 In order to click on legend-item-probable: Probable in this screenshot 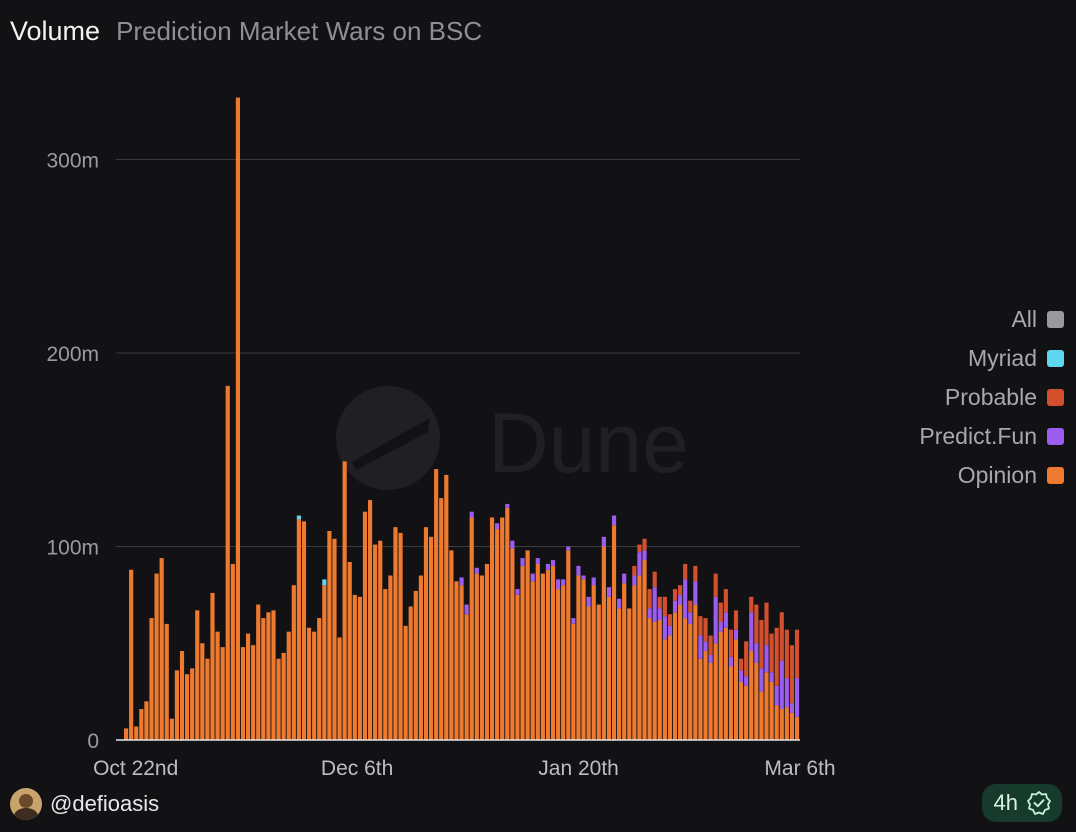, I will do `click(1004, 397)`.